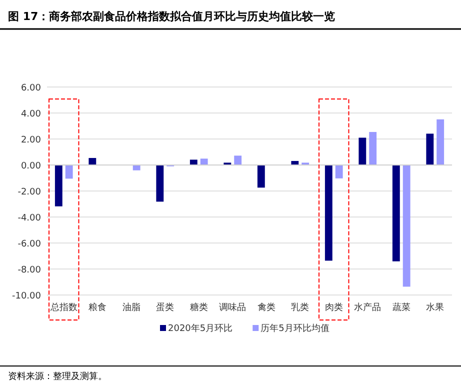 This screenshot has height=384, width=461. I want to click on chart-title: 图 17：商务部农副食品价格指数拟合值月环比与历史均值比较一览, so click(172, 16).